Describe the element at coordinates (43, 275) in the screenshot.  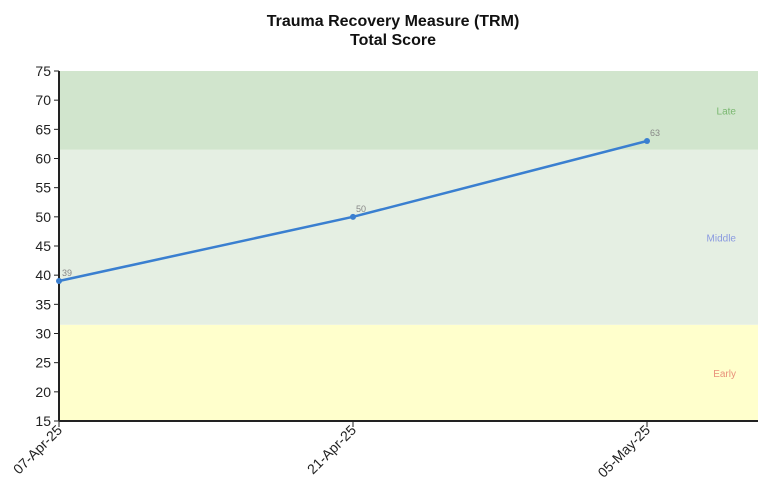
I see `y-tick-label: 40` at that location.